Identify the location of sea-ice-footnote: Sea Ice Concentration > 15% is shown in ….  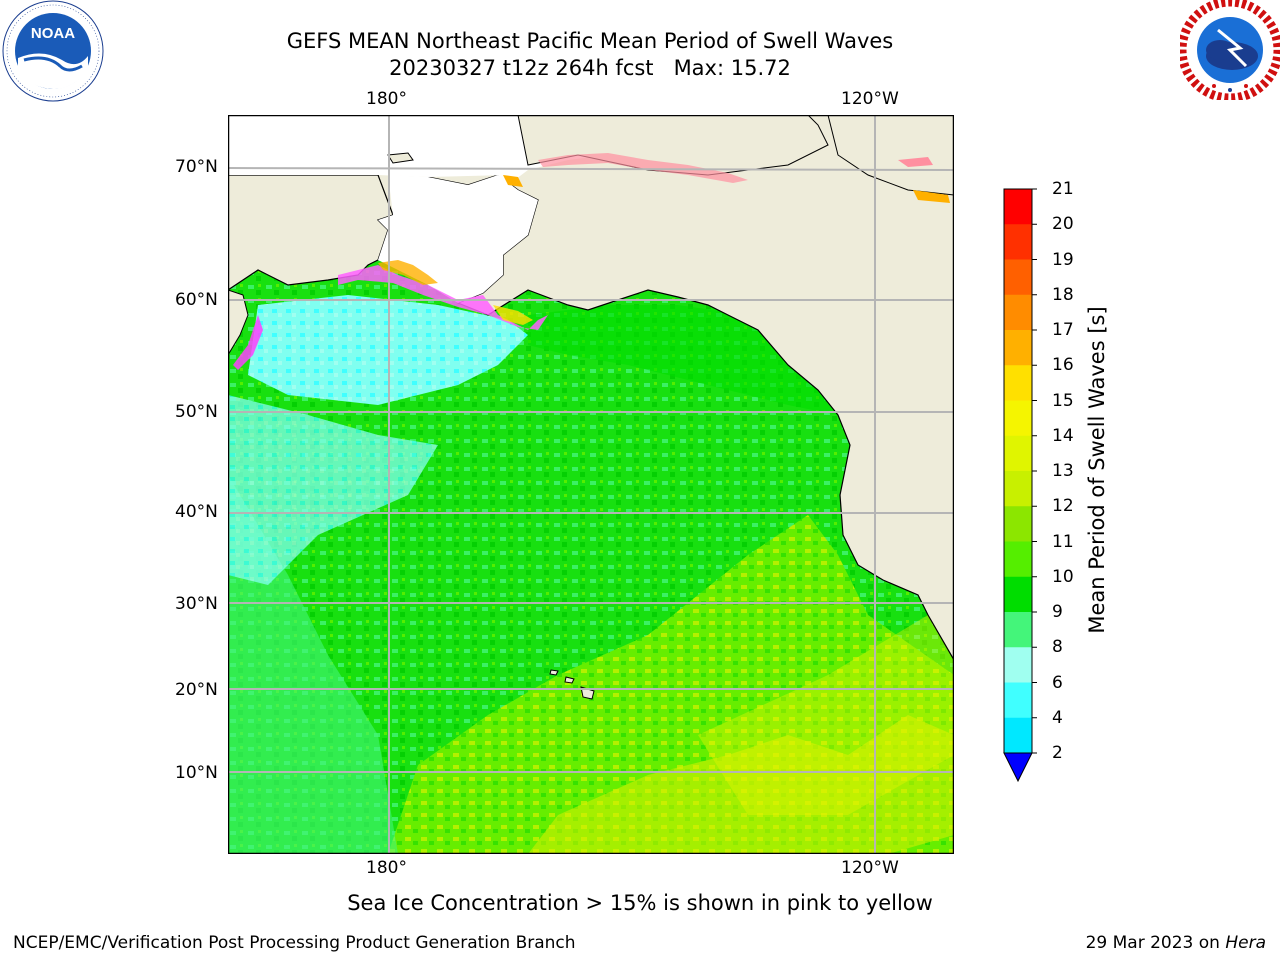
(640, 903).